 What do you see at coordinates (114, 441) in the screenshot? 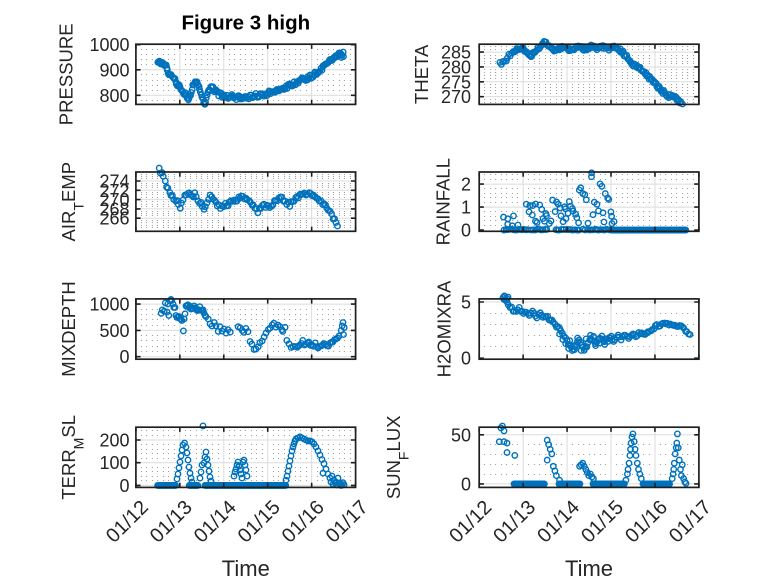
I see `svg-text: 200` at bounding box center [114, 441].